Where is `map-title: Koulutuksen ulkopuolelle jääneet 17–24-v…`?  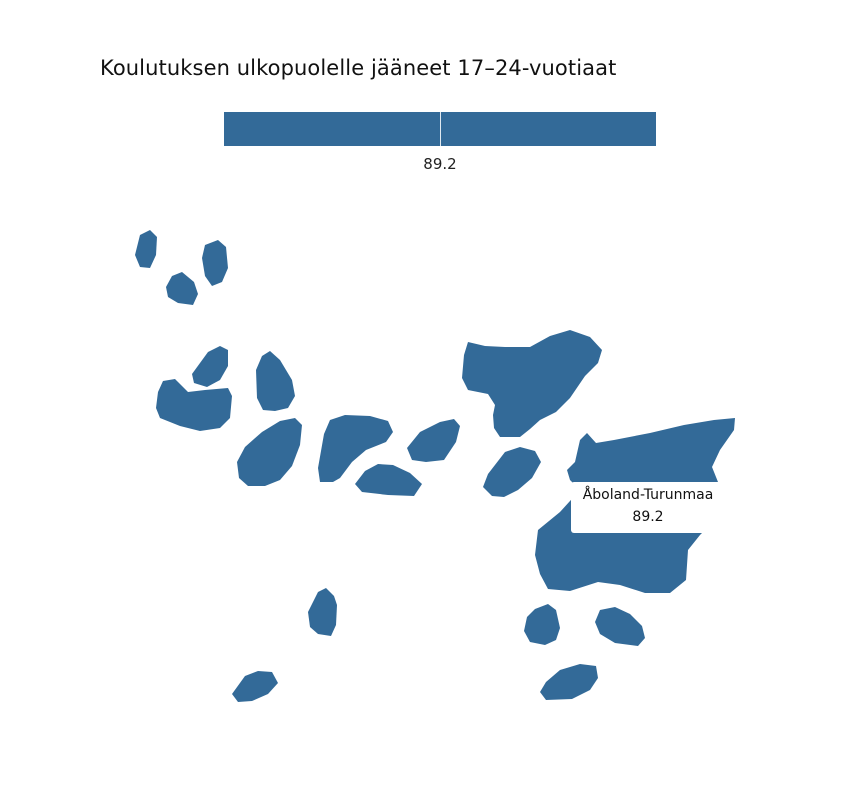 map-title: Koulutuksen ulkopuolelle jääneet 17–24-v… is located at coordinates (358, 68).